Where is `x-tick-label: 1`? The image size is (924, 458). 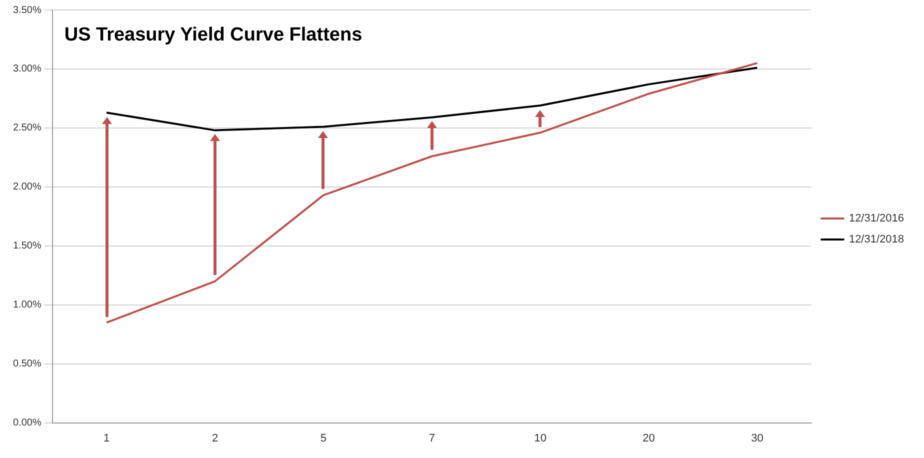
x-tick-label: 1 is located at coordinates (107, 438).